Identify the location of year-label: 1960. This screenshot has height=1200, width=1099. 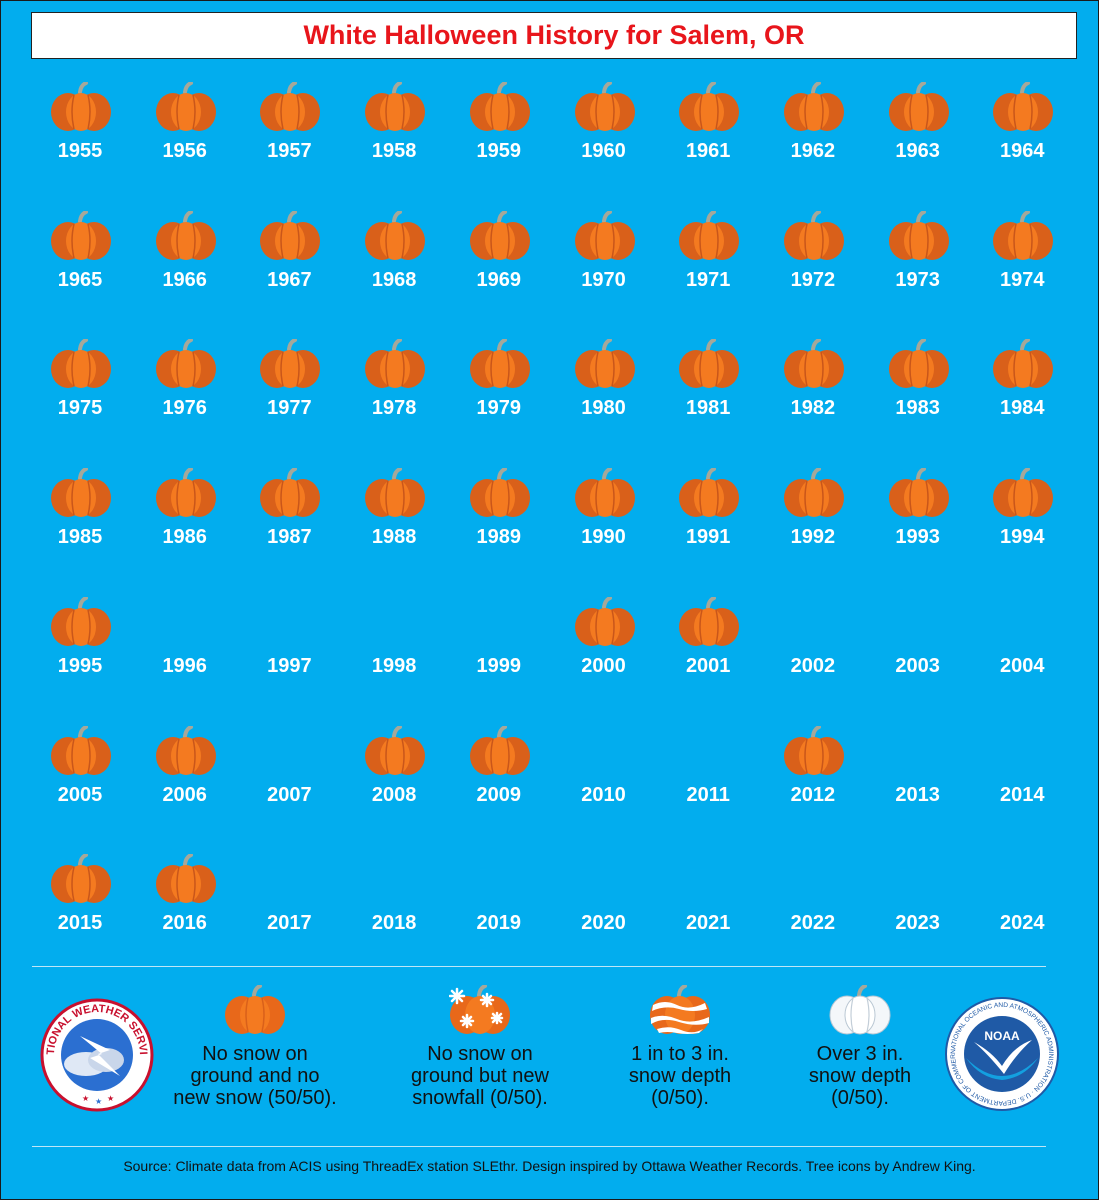
(603, 151).